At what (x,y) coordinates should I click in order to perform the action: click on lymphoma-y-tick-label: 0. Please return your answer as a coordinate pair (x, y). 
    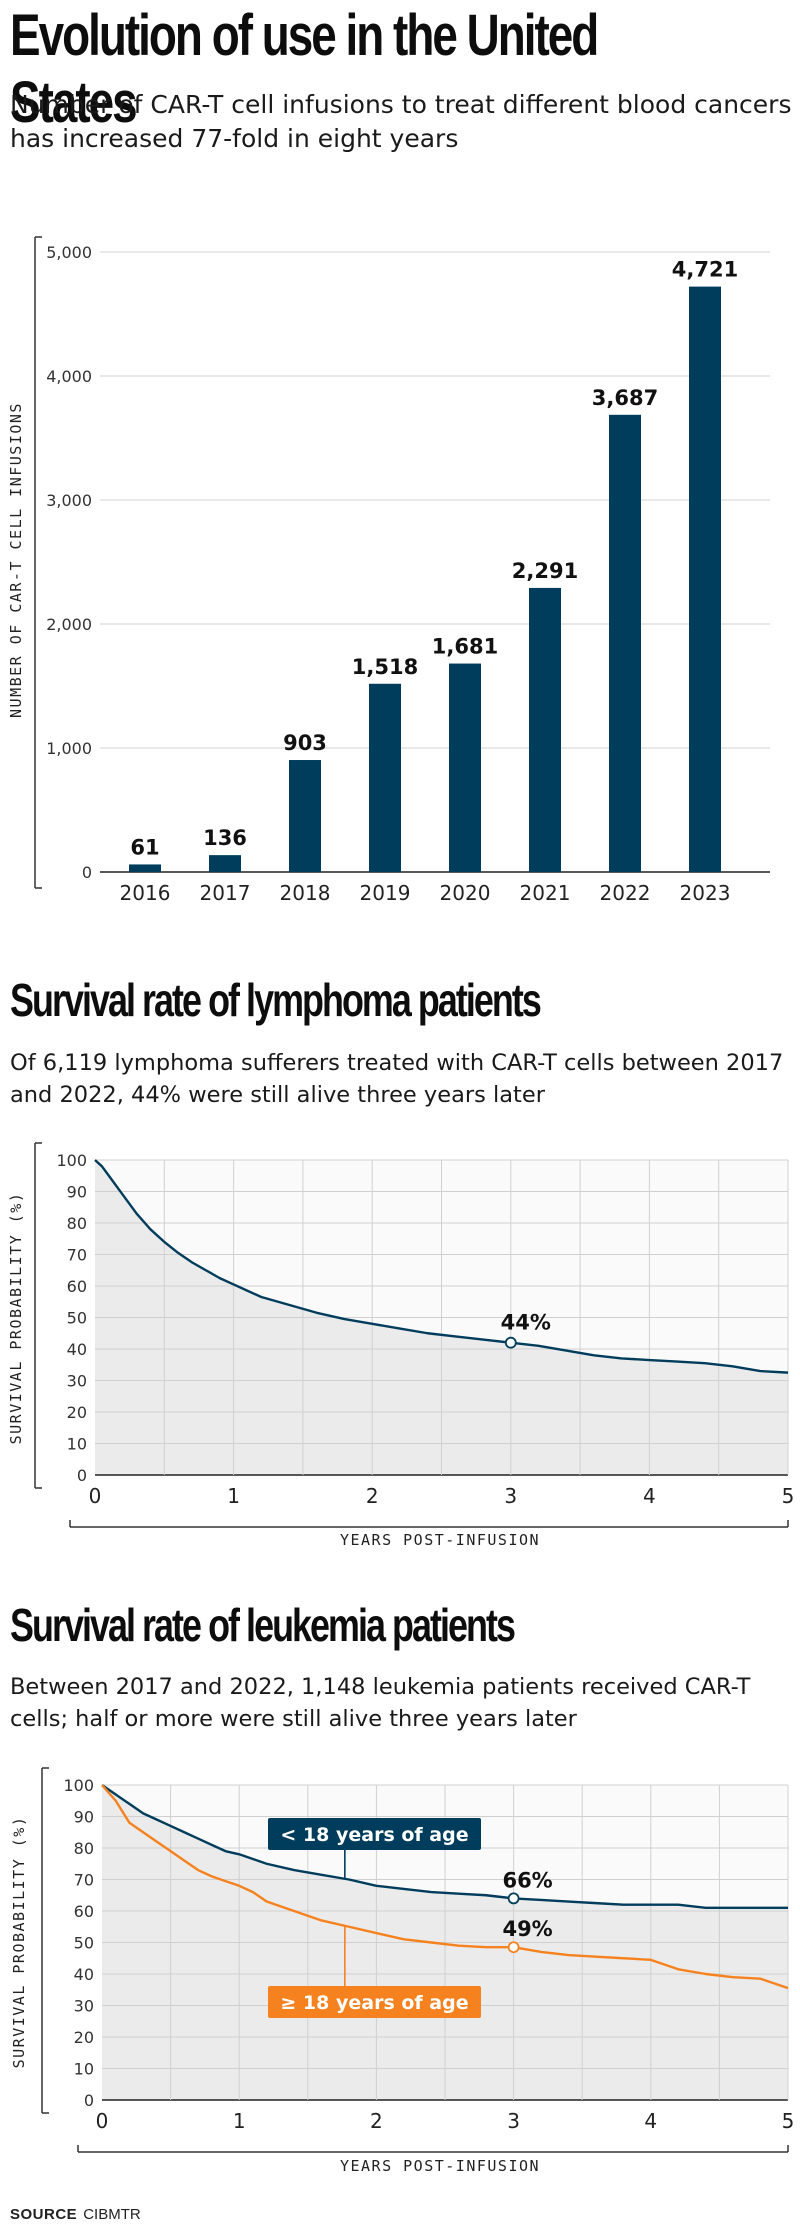
    Looking at the image, I should click on (82, 1475).